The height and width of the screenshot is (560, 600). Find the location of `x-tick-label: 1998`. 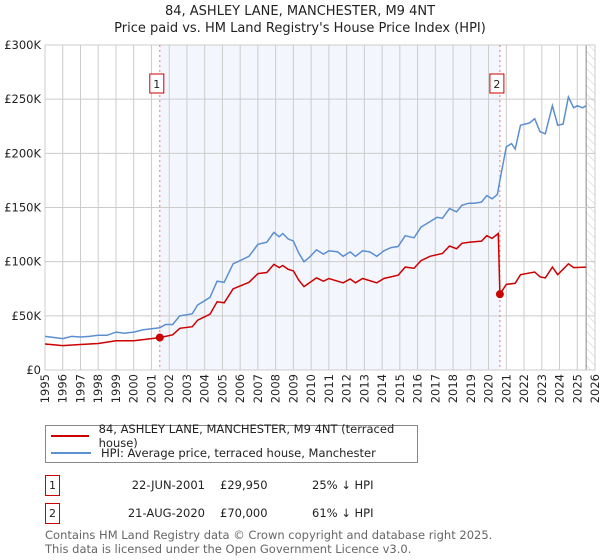

x-tick-label: 1998 is located at coordinates (98, 388).